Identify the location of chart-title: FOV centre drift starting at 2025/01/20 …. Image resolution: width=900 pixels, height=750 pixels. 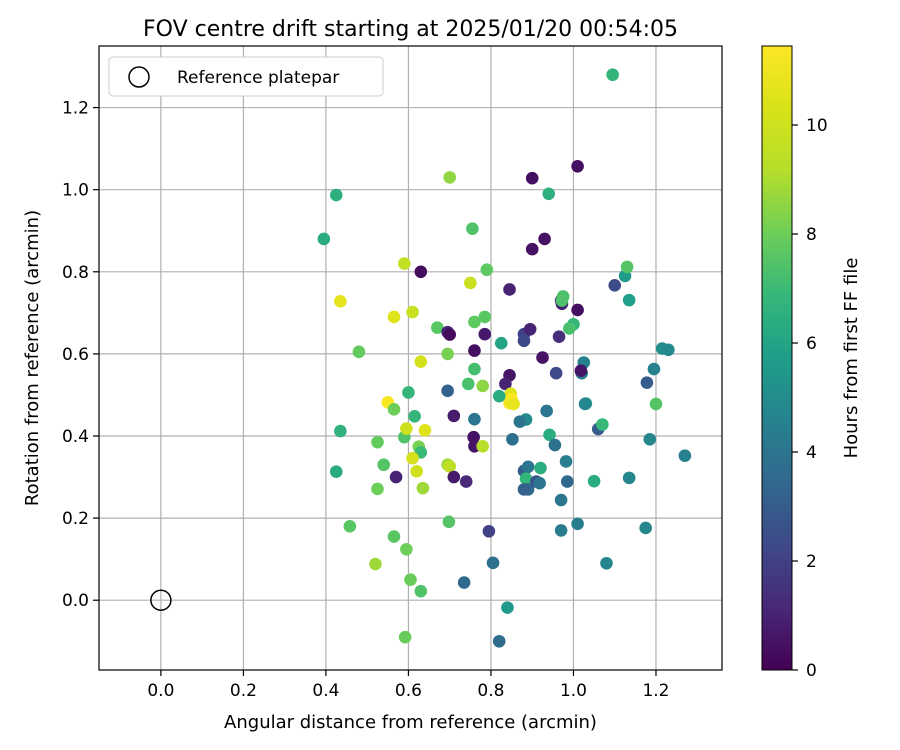
(410, 29).